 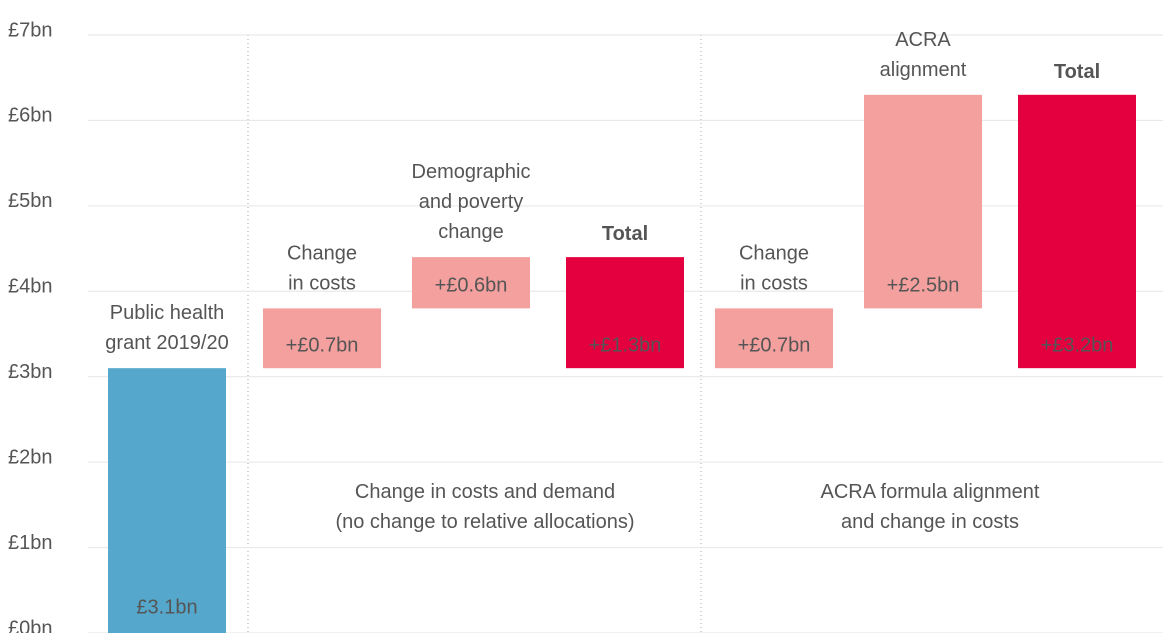 What do you see at coordinates (923, 55) in the screenshot?
I see `category-label: ACRA alignment` at bounding box center [923, 55].